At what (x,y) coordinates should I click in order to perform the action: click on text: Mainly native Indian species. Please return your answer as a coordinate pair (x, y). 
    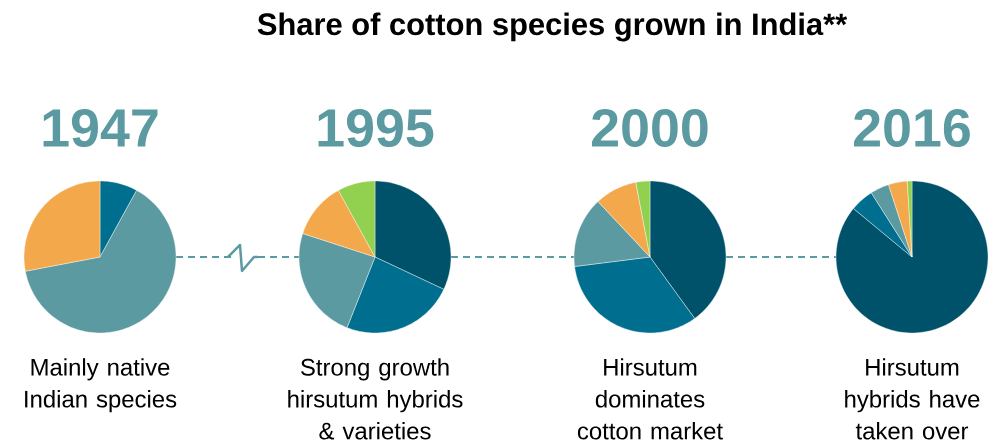
    Looking at the image, I should click on (101, 385).